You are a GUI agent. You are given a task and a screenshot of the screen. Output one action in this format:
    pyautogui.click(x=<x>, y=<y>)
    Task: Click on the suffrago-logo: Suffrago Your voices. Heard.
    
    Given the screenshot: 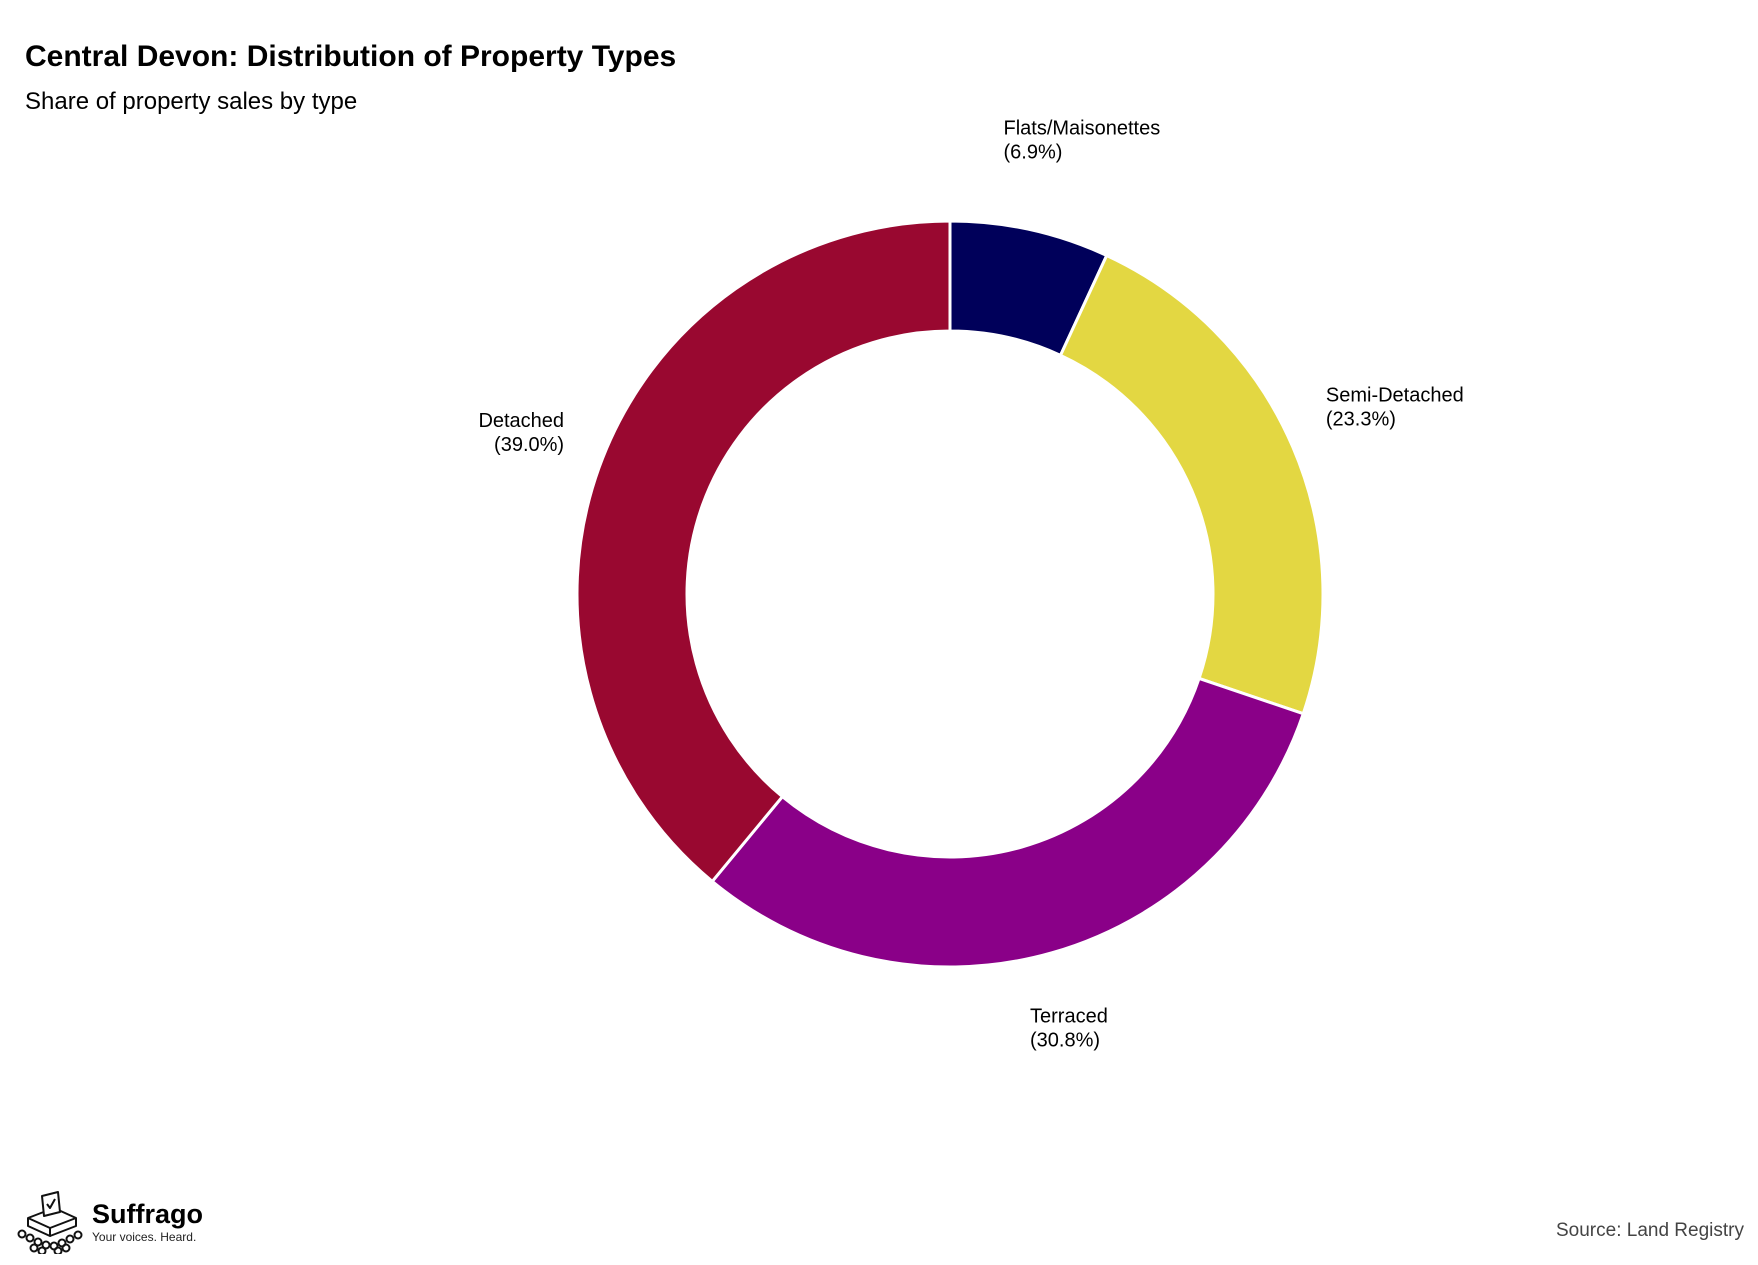 What is the action you would take?
    pyautogui.click(x=108, y=1222)
    